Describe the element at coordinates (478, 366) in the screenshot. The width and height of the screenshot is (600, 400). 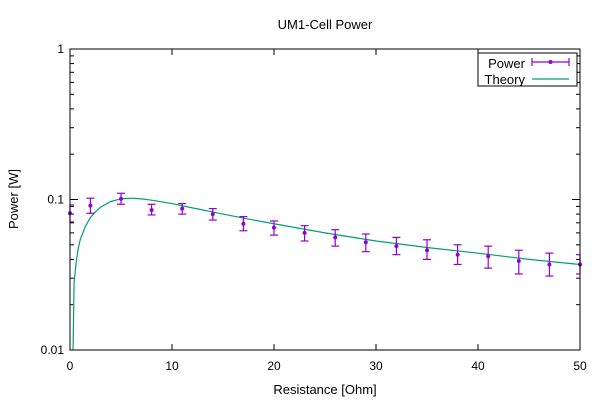
I see `x-tick-label: 40` at that location.